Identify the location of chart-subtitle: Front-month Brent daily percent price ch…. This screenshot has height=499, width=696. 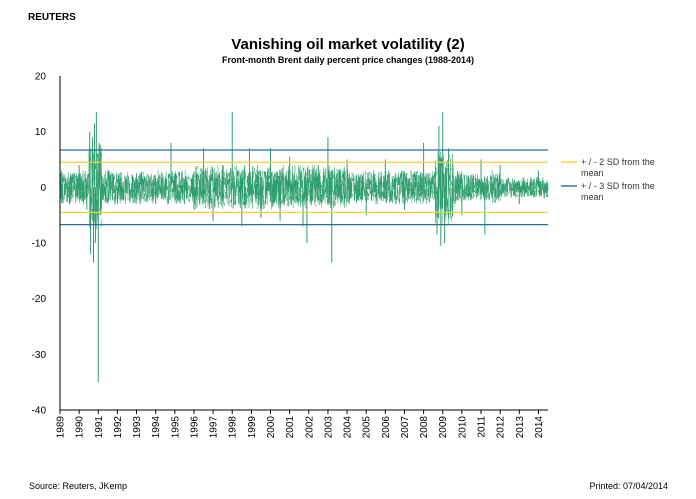
(348, 60).